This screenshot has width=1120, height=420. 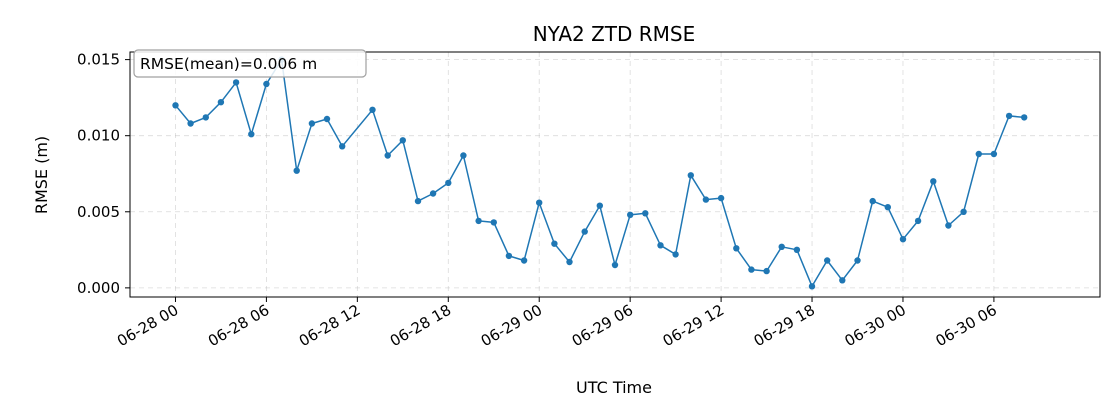 What do you see at coordinates (98, 288) in the screenshot?
I see `y-tick-label: 0.000` at bounding box center [98, 288].